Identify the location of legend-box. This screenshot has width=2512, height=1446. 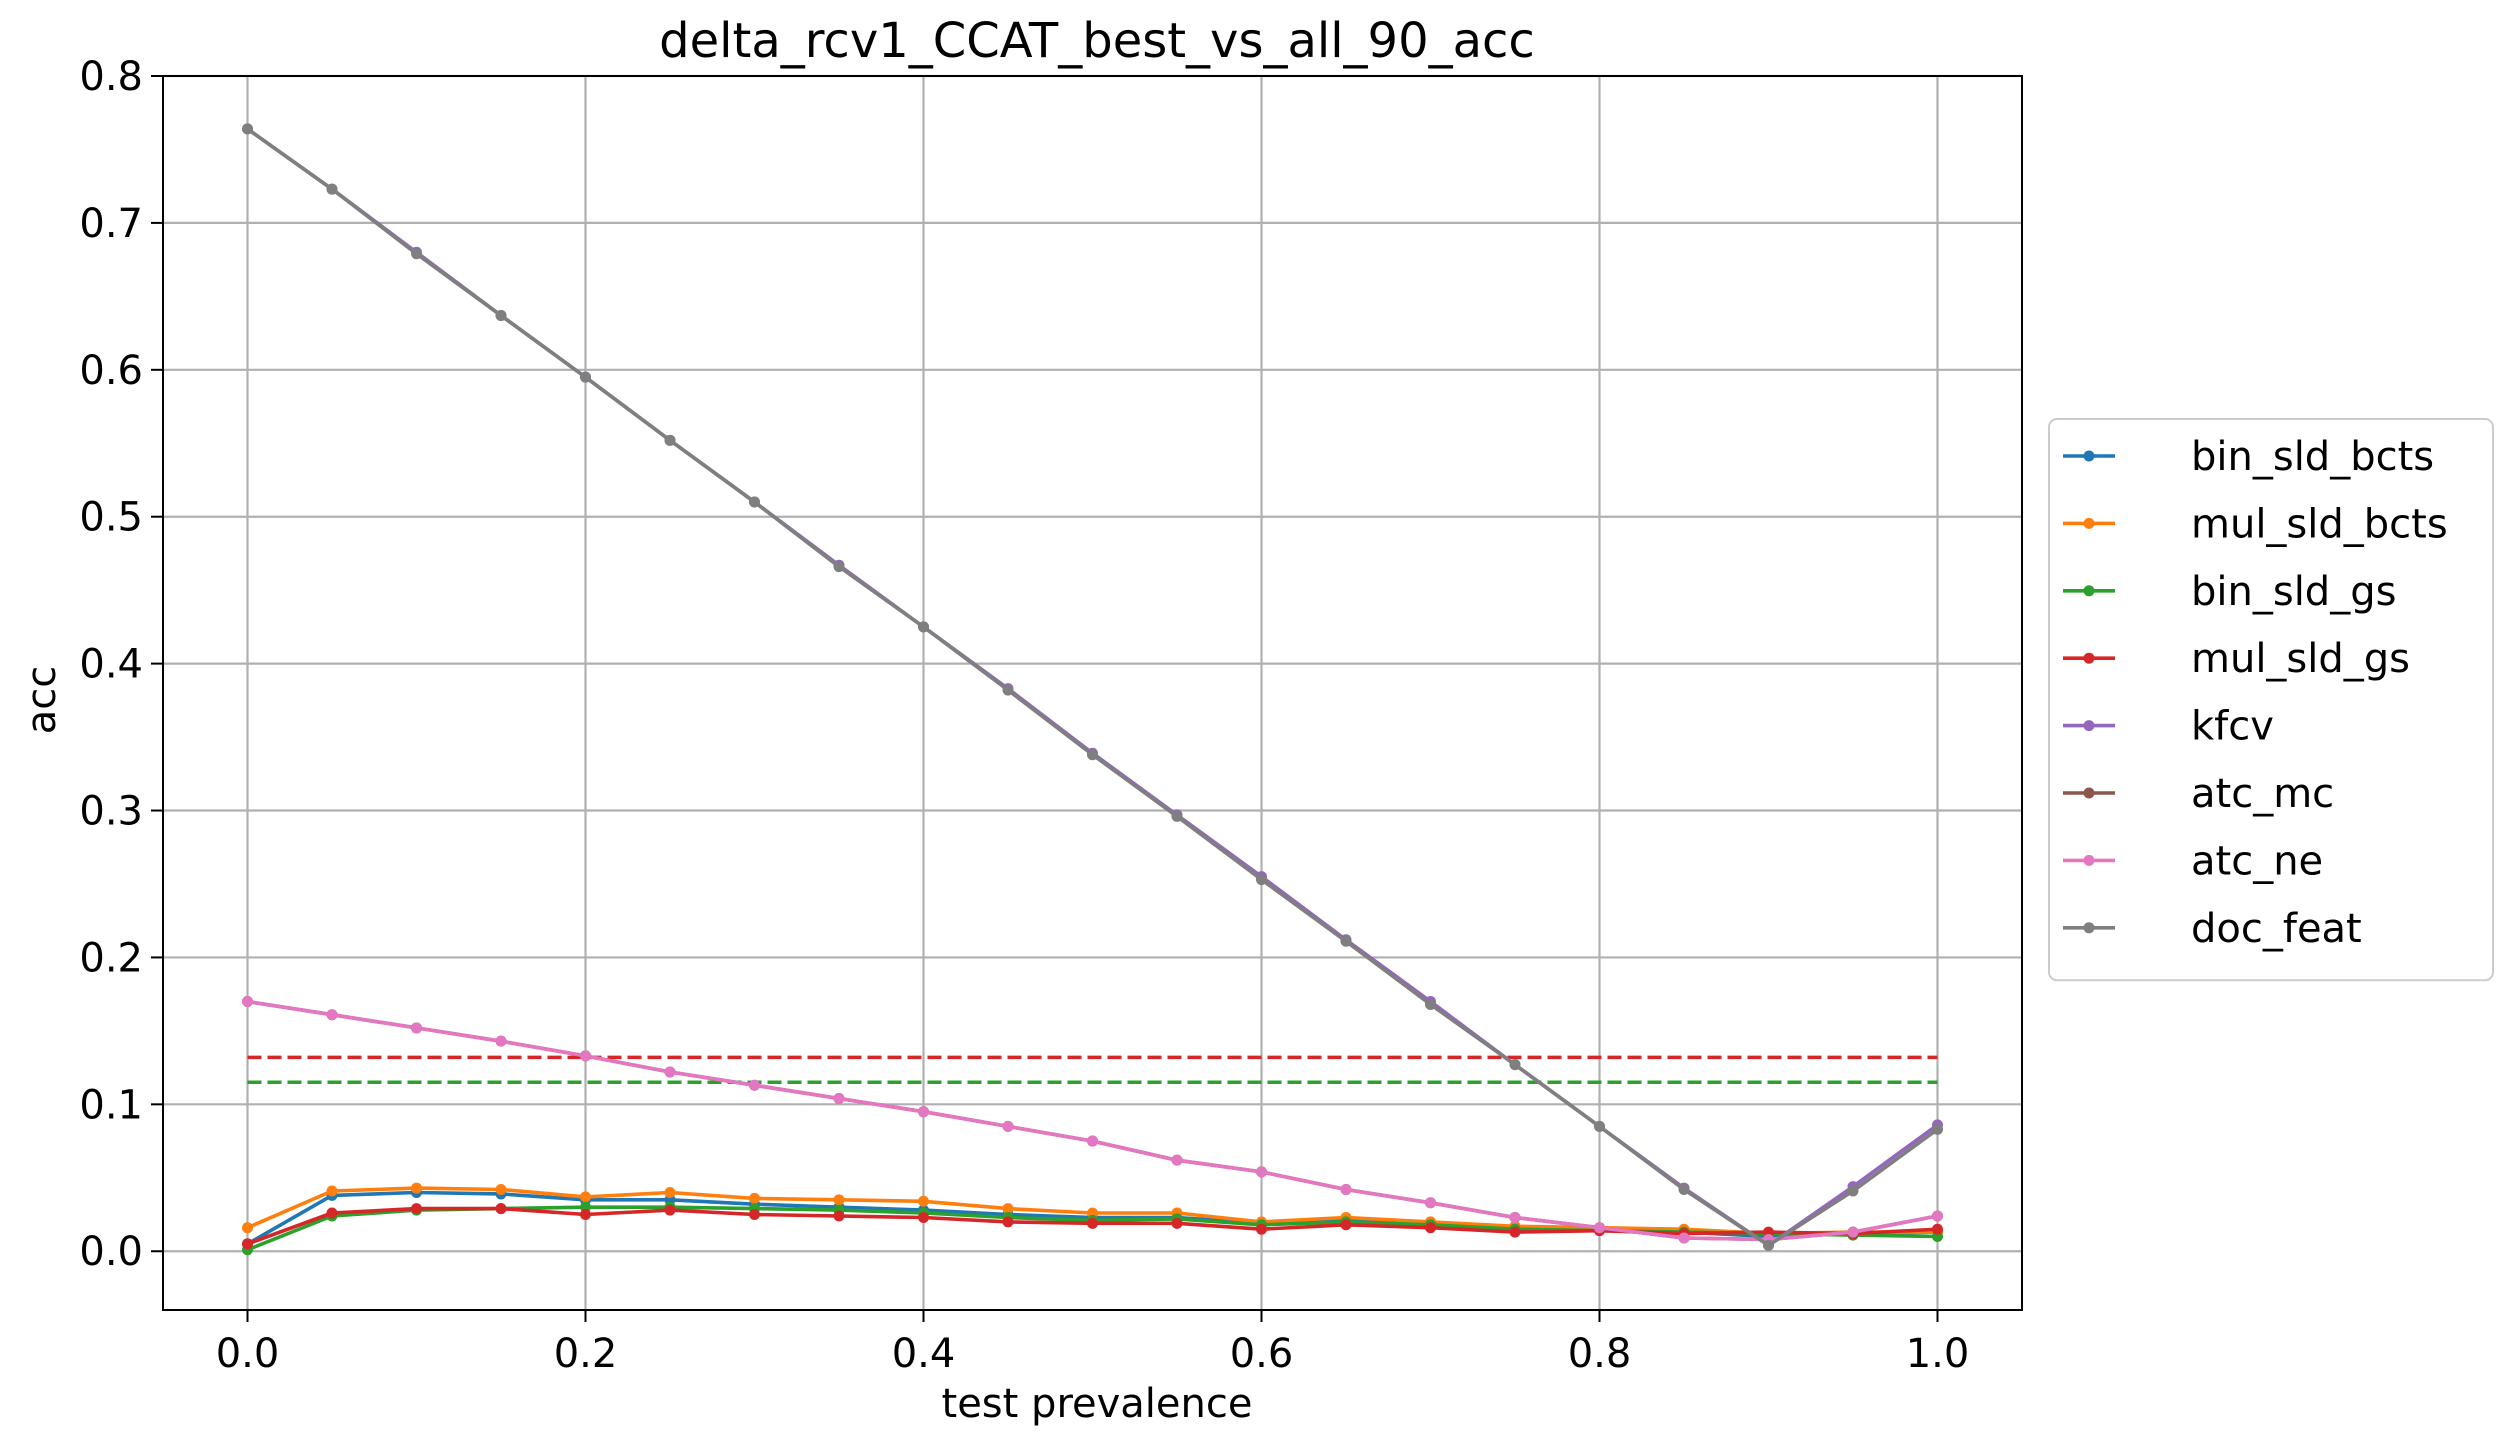
(2271, 700).